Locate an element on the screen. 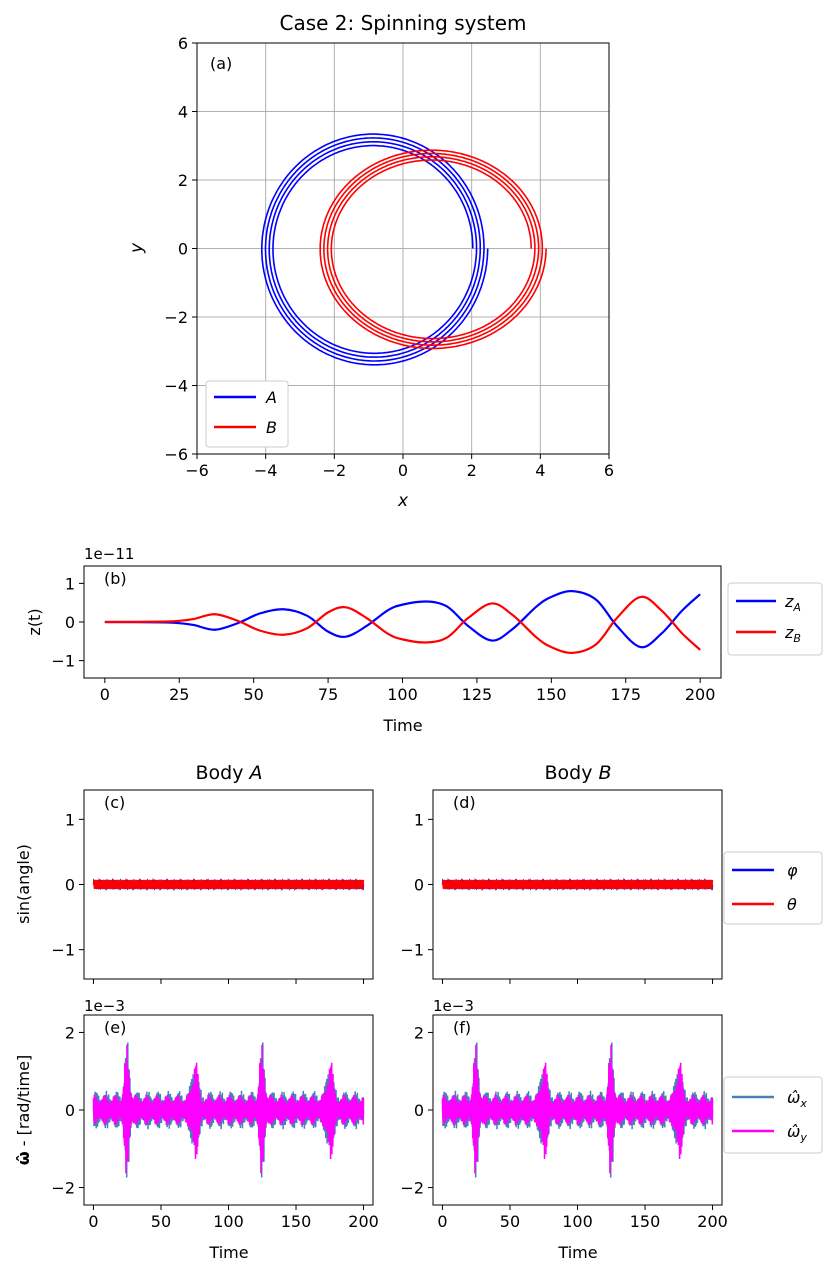  xlabel-f: Time is located at coordinates (577, 1252).